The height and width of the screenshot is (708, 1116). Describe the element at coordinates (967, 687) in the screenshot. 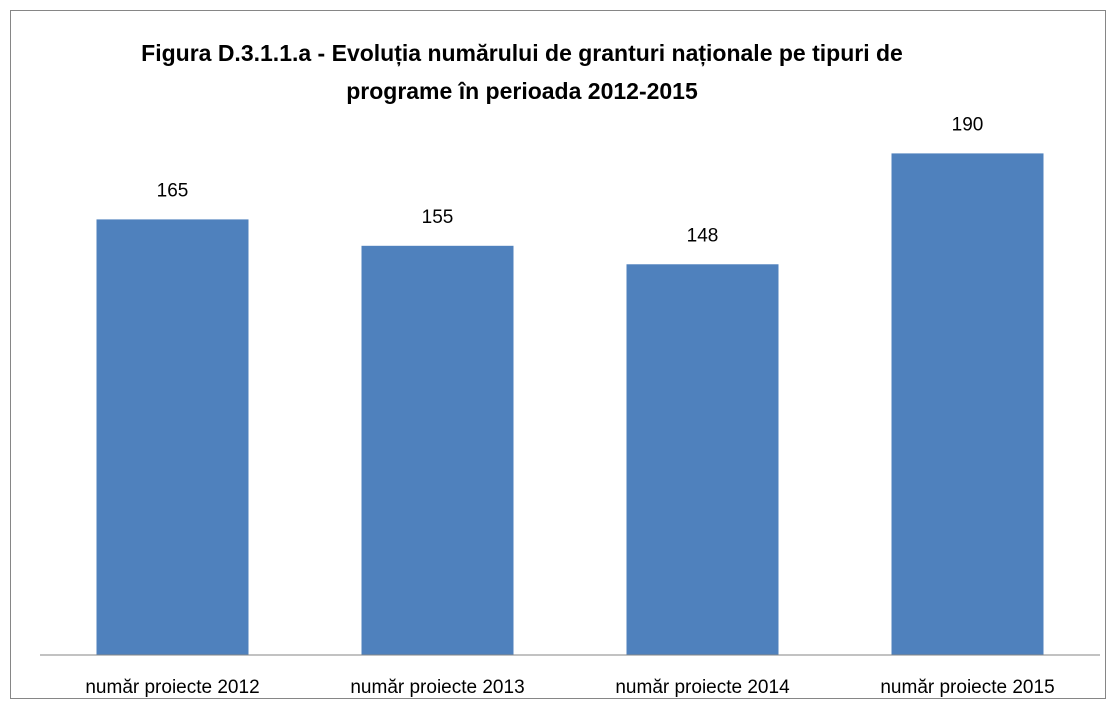

I see `x-tick-label: număr proiecte 2015` at that location.